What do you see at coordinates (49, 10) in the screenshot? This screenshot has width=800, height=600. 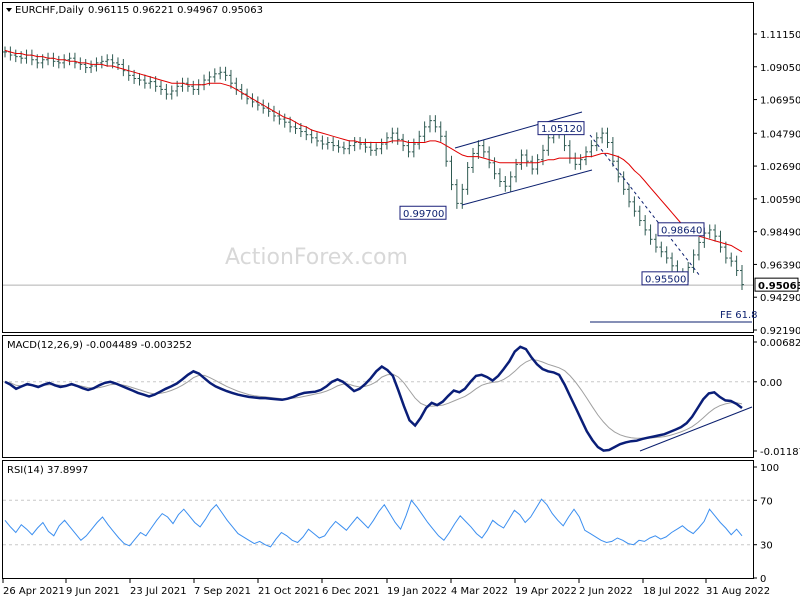 I see `symbol-label: EURCHF,Daily` at bounding box center [49, 10].